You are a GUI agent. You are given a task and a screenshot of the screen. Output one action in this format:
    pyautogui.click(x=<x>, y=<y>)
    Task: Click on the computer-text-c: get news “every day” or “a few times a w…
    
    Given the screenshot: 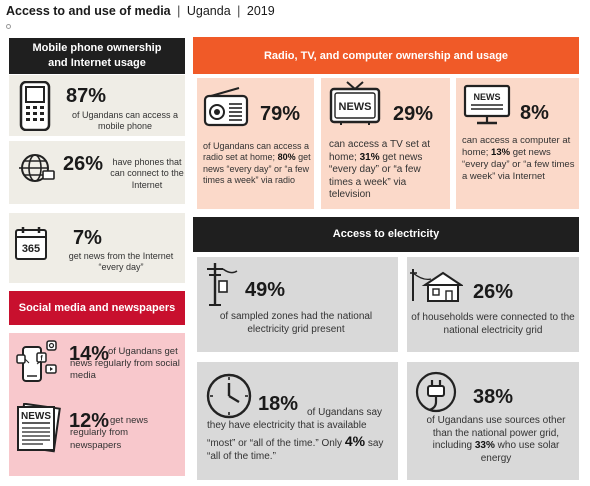 What is the action you would take?
    pyautogui.click(x=518, y=164)
    